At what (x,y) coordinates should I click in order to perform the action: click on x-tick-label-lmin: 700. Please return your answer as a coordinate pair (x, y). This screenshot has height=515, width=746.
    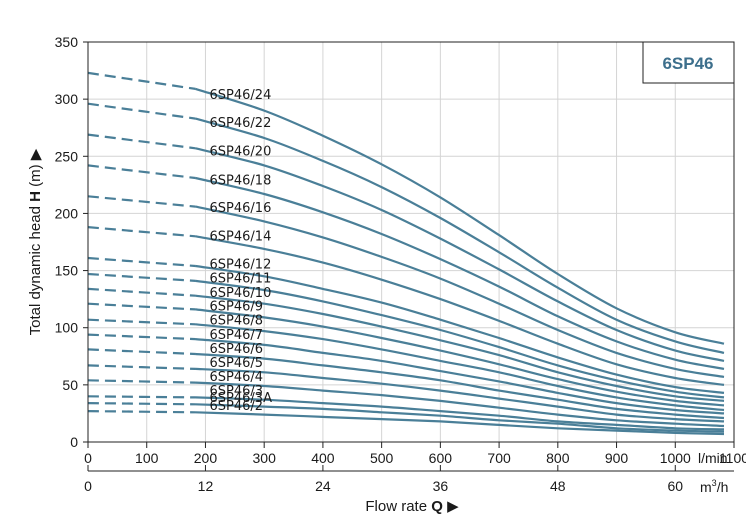
    Looking at the image, I should click on (499, 458).